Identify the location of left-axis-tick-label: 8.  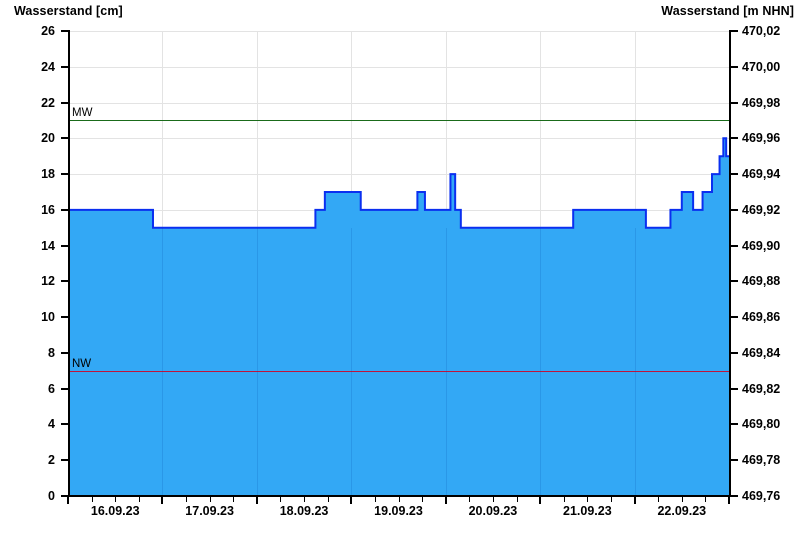
(51, 352).